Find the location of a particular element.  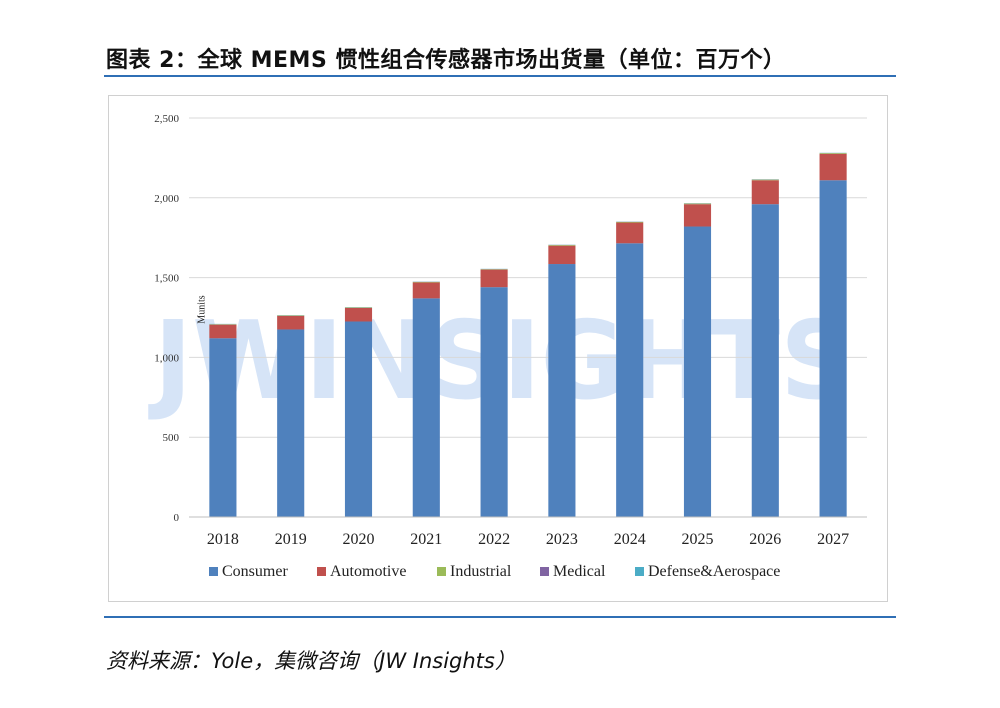

title-rule is located at coordinates (500, 76).